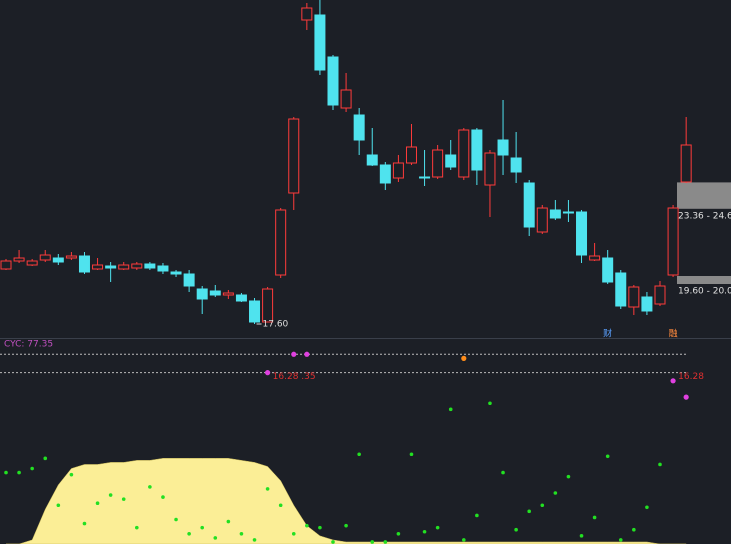 The image size is (731, 544). Describe the element at coordinates (346, 501) in the screenshot. I see `indicator-area` at that location.